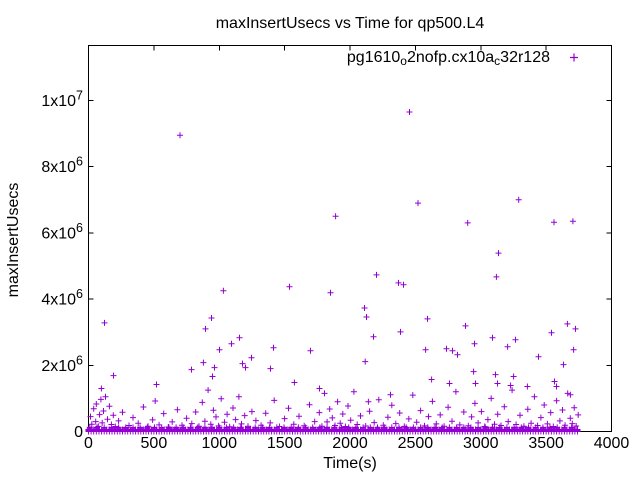 This screenshot has width=640, height=480. I want to click on legend-marker-plus-icon, so click(574, 57).